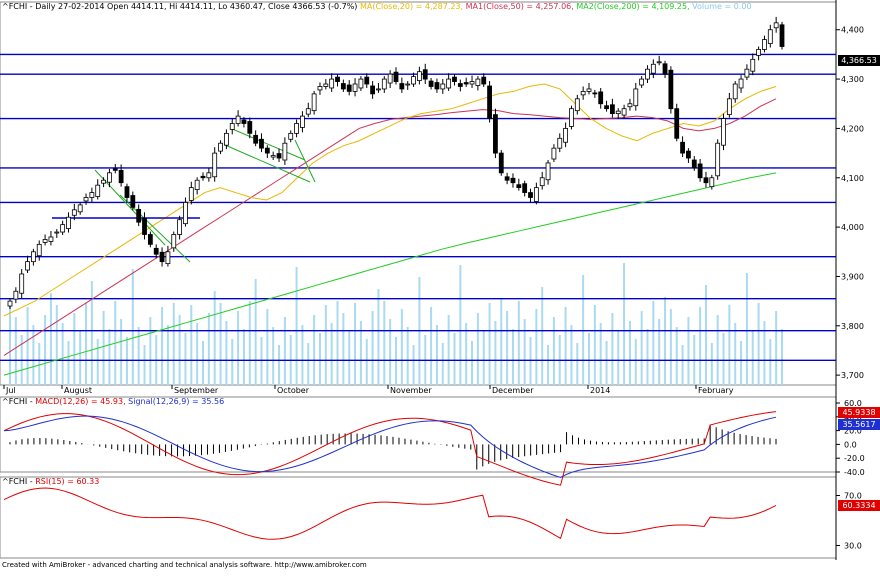  Describe the element at coordinates (853, 496) in the screenshot. I see `rsi-tick-label: 70.0` at that location.